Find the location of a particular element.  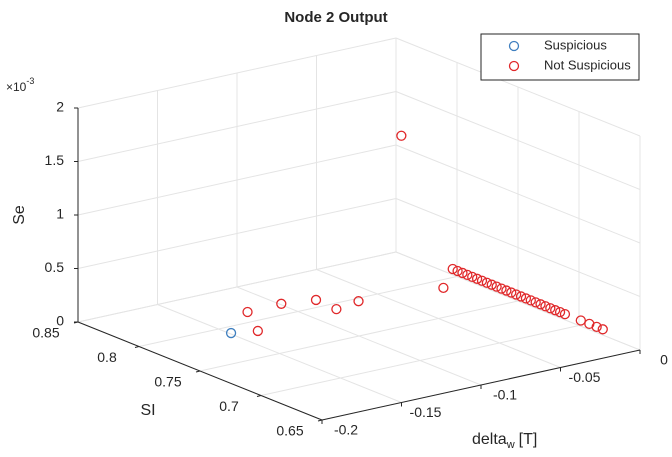

z-tick-label: 2 is located at coordinates (60, 107).